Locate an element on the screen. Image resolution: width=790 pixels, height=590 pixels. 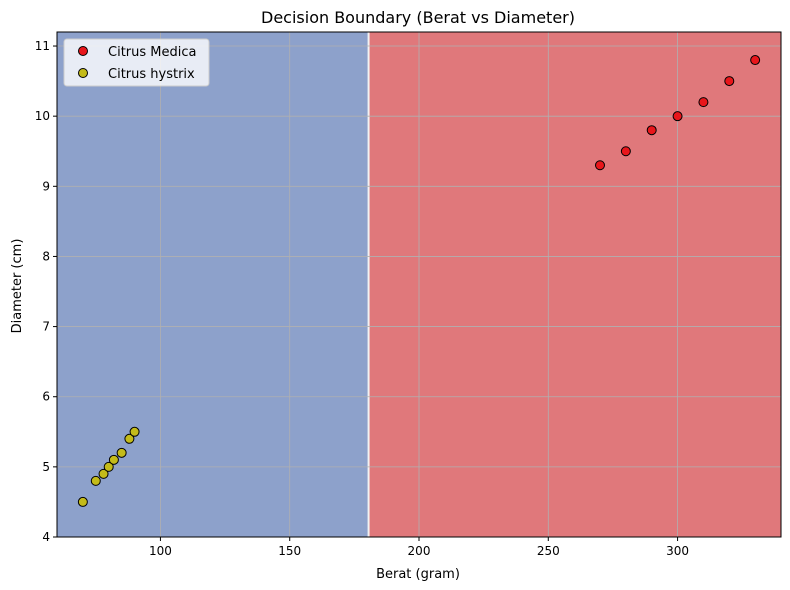
y-tick-label: 7 is located at coordinates (46, 327).